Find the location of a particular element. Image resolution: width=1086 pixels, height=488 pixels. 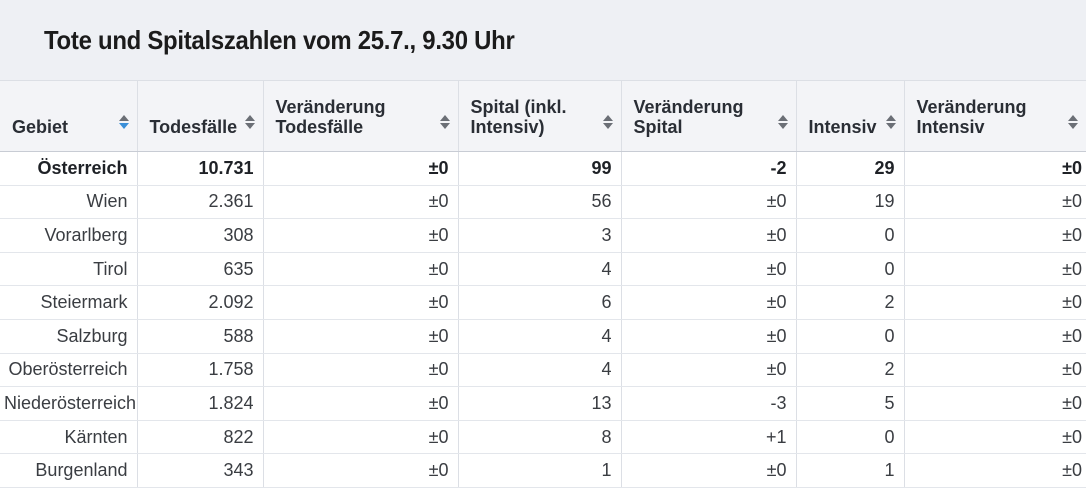

cell-todesfaelle: 2.092 is located at coordinates (200, 302).